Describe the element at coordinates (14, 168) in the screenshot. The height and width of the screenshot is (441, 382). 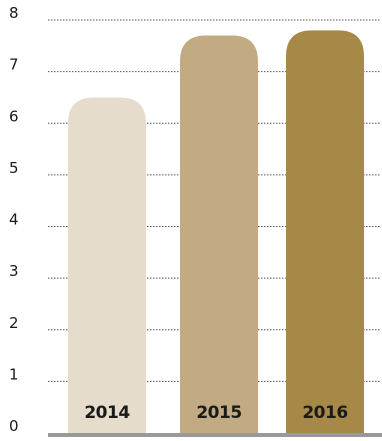
I see `y-tick-label: 5` at that location.